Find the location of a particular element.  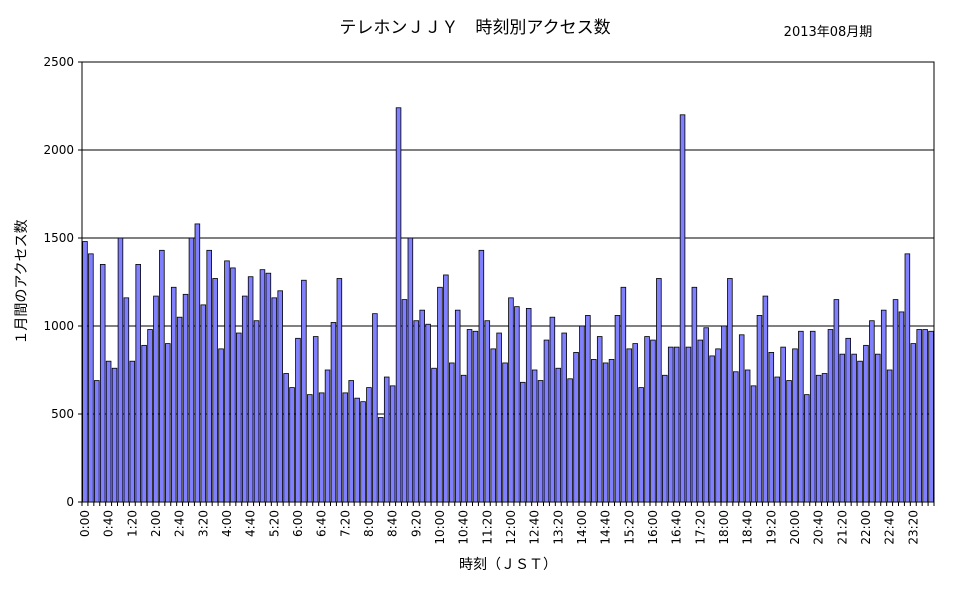

y-tick-label: 0 is located at coordinates (70, 502).